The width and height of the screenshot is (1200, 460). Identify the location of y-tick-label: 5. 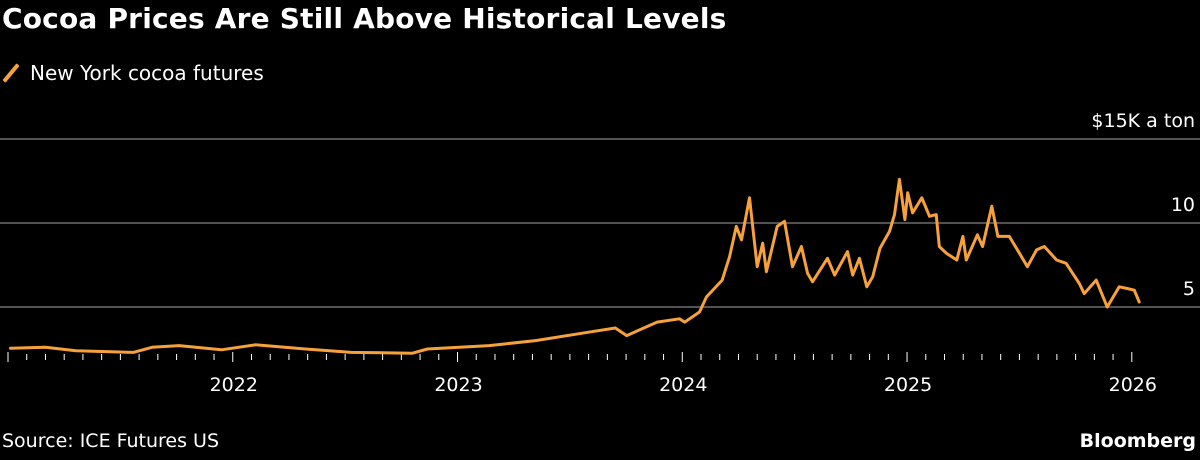
(1189, 289).